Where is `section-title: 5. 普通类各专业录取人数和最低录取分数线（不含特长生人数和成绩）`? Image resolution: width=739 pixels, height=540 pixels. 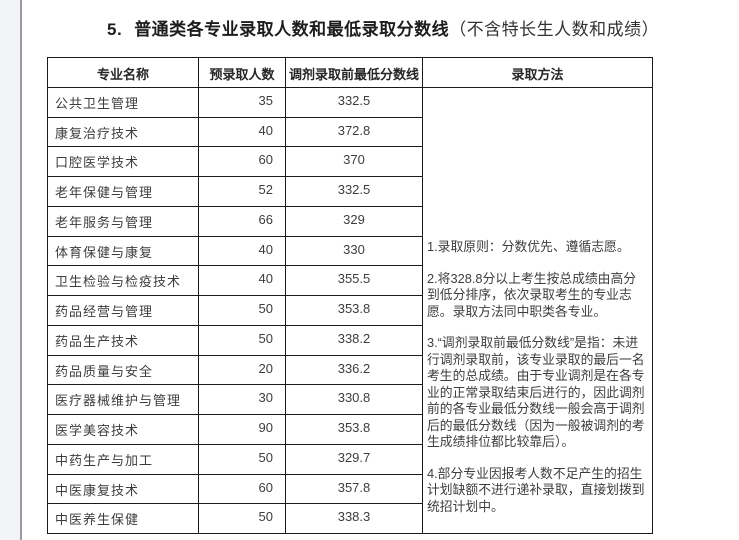
section-title: 5. 普通类各专业录取人数和最低录取分数线（不含特长生人数和成绩） is located at coordinates (383, 27).